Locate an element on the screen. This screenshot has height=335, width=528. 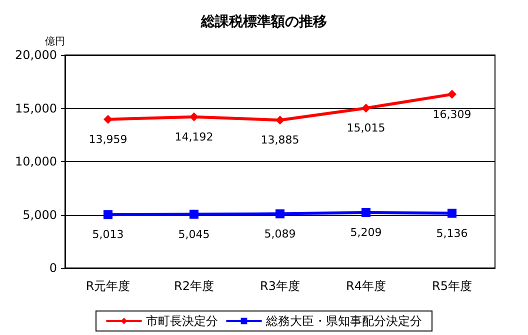
data-label: 5,013 is located at coordinates (108, 235).